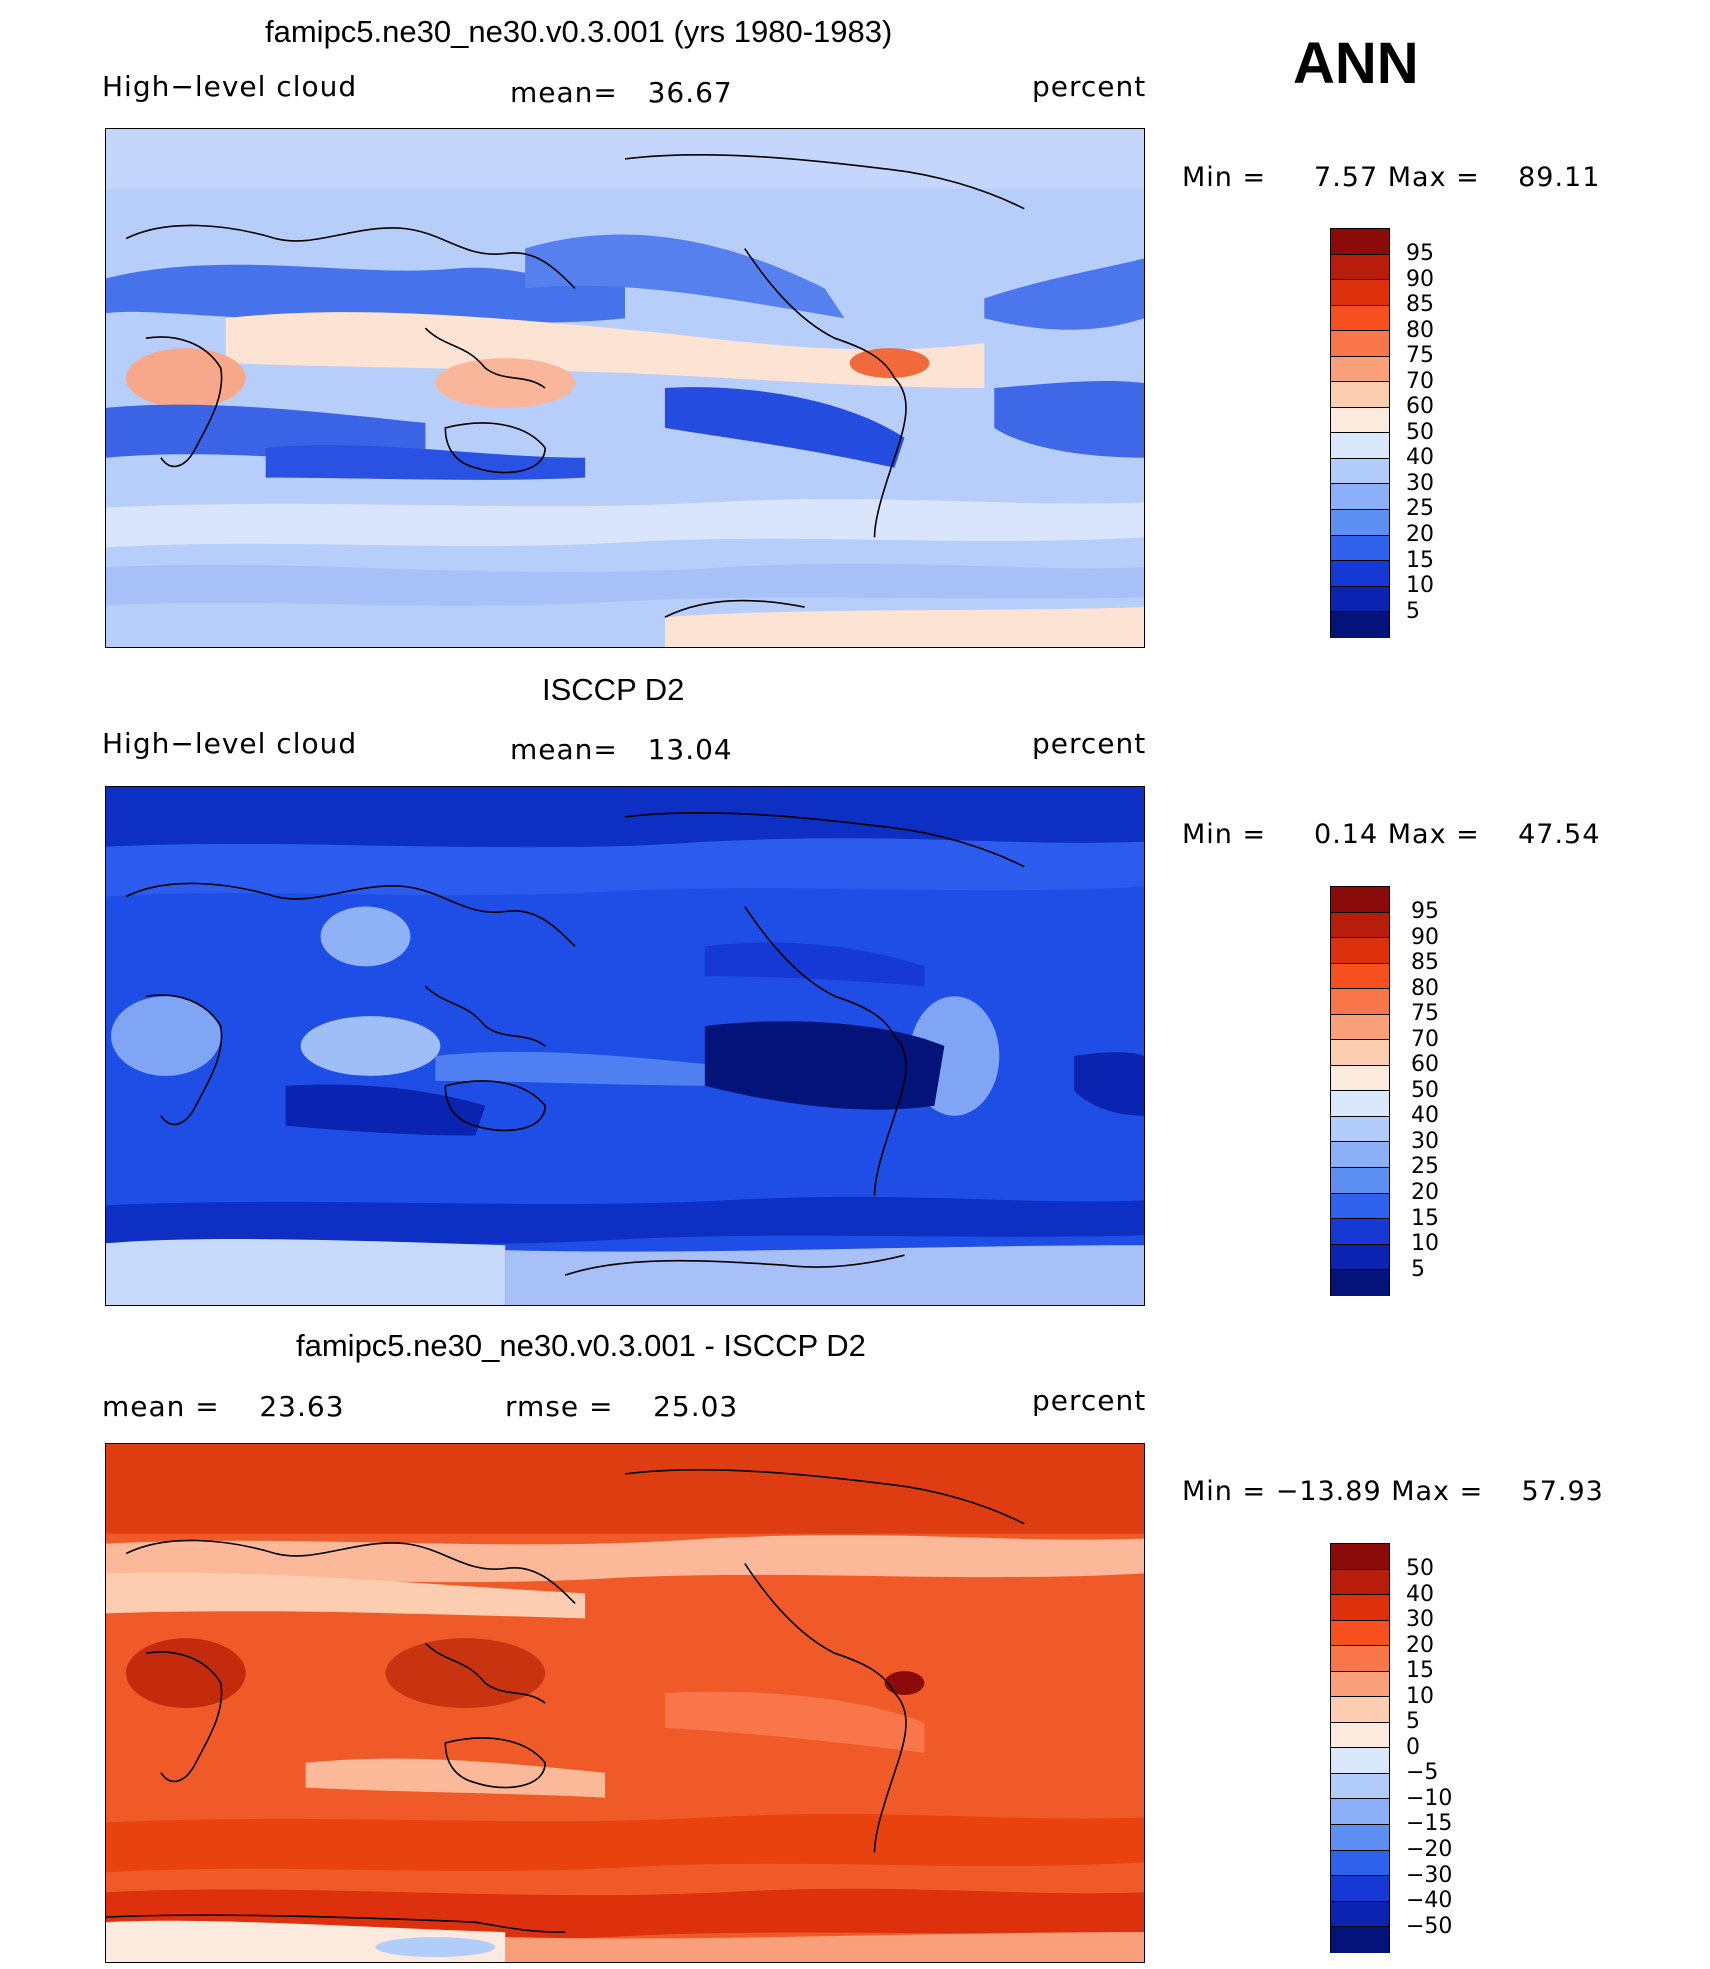 This screenshot has width=1710, height=1969. What do you see at coordinates (581, 1345) in the screenshot?
I see `panel-3-title: famipc5.ne30_ne30.v0.3.001 - ISCCP D2` at bounding box center [581, 1345].